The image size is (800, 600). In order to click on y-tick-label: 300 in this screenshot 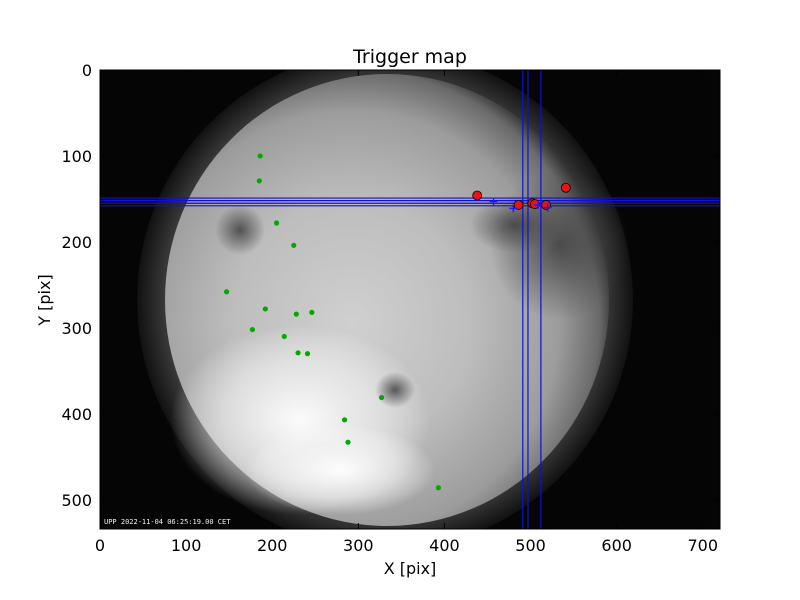, I will do `click(76, 328)`.